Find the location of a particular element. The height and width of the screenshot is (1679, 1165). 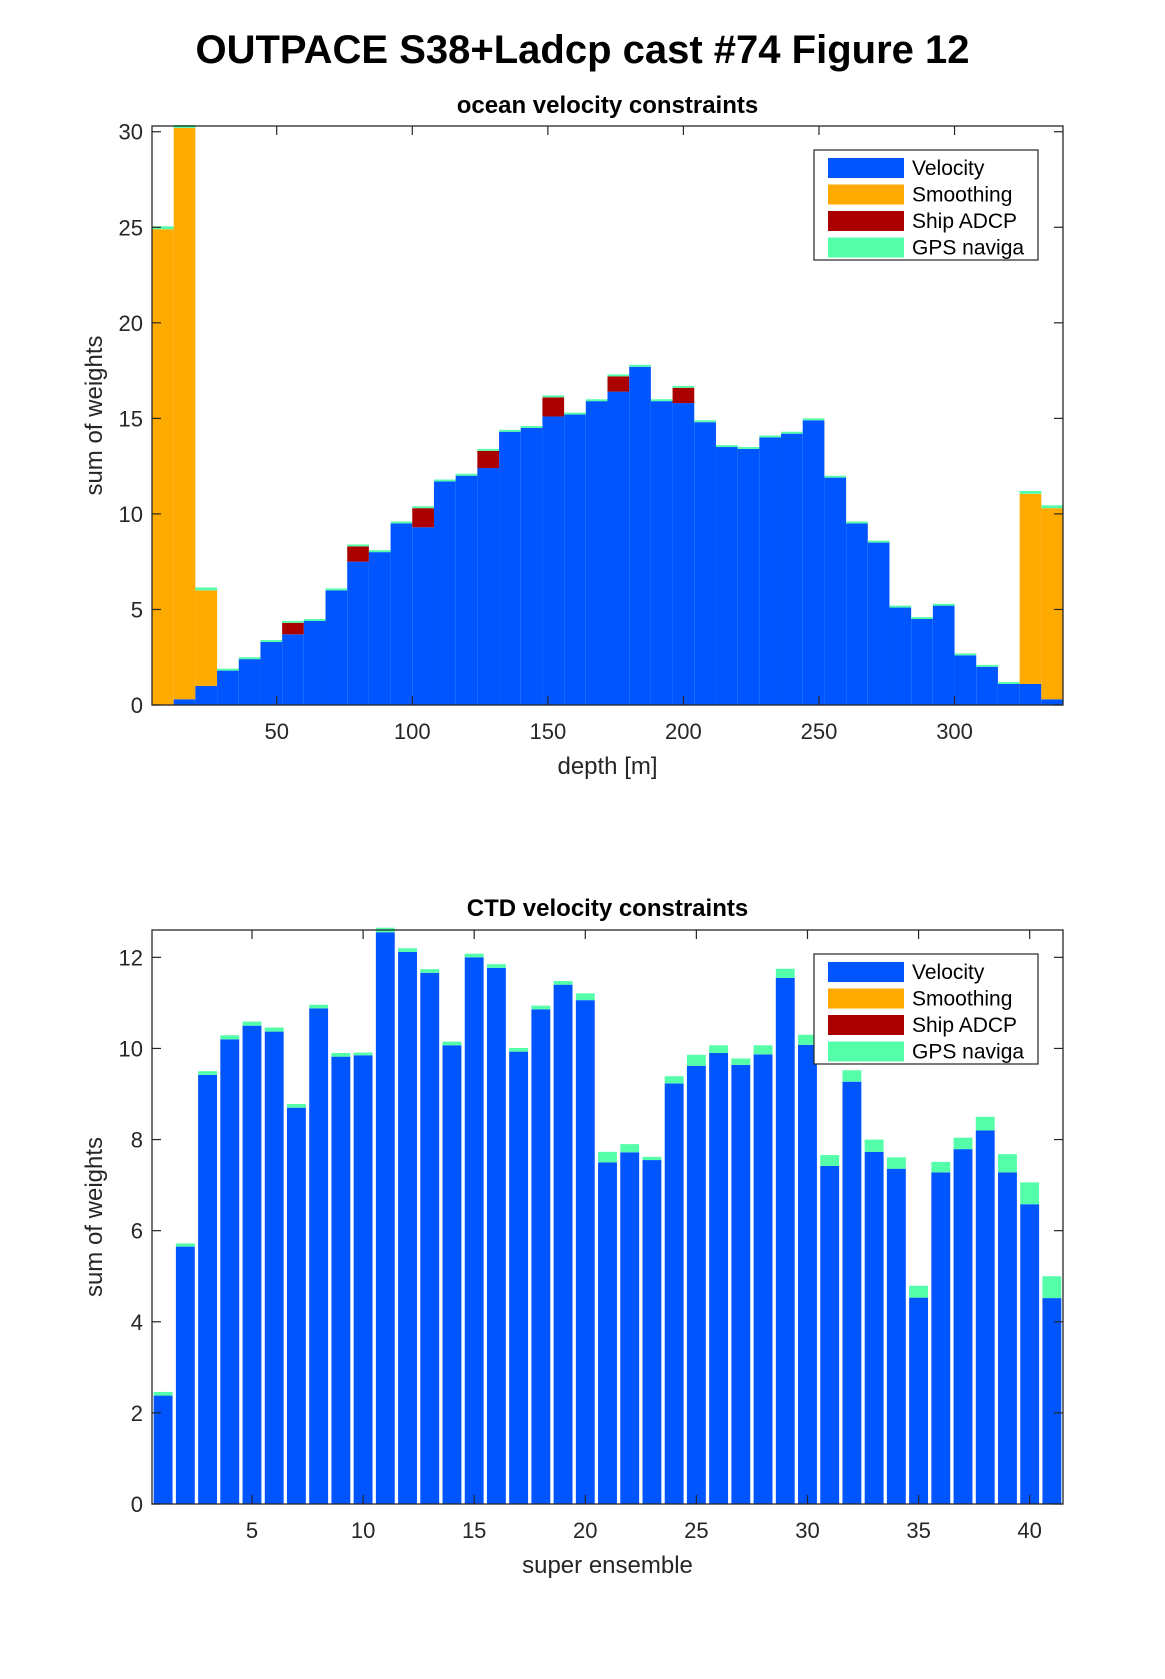

y-tick-label: 25 is located at coordinates (131, 227).